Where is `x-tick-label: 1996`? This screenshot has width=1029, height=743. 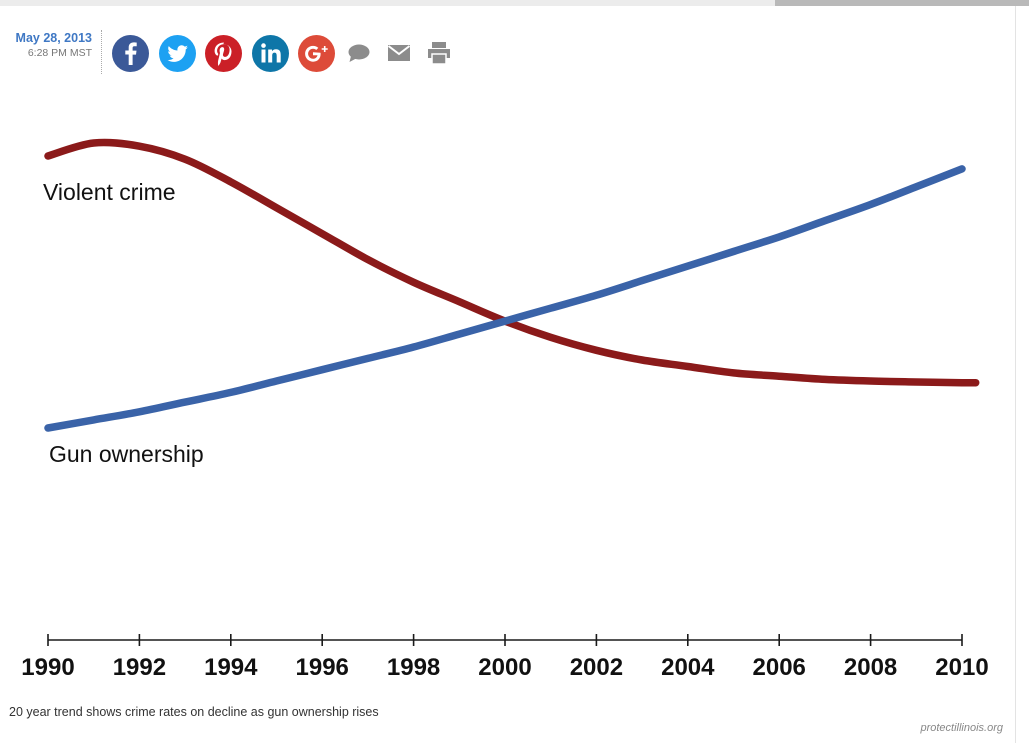 x-tick-label: 1996 is located at coordinates (322, 667).